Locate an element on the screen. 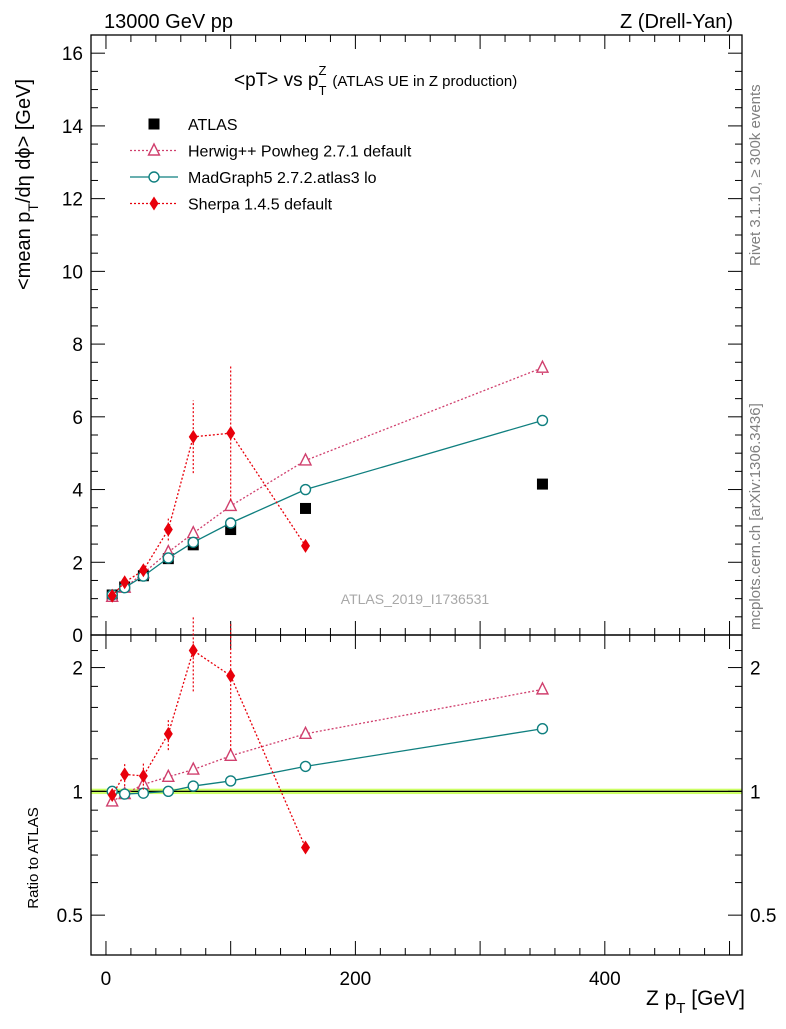  plot-title: <pT> vs pTZ(ATLAS UE in Z production) is located at coordinates (375, 80).